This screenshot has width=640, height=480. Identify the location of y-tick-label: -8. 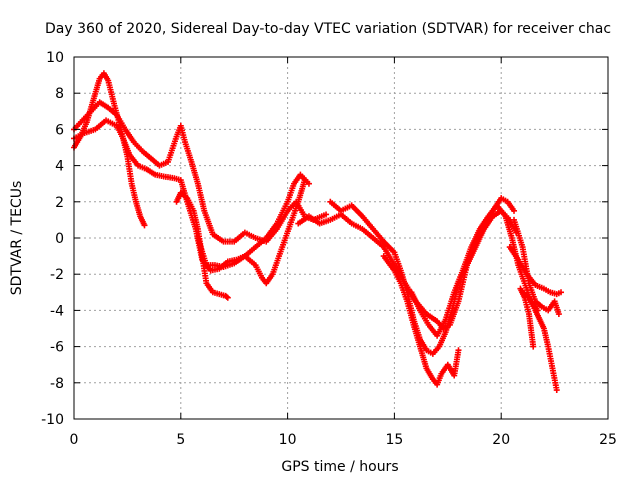
(57, 384).